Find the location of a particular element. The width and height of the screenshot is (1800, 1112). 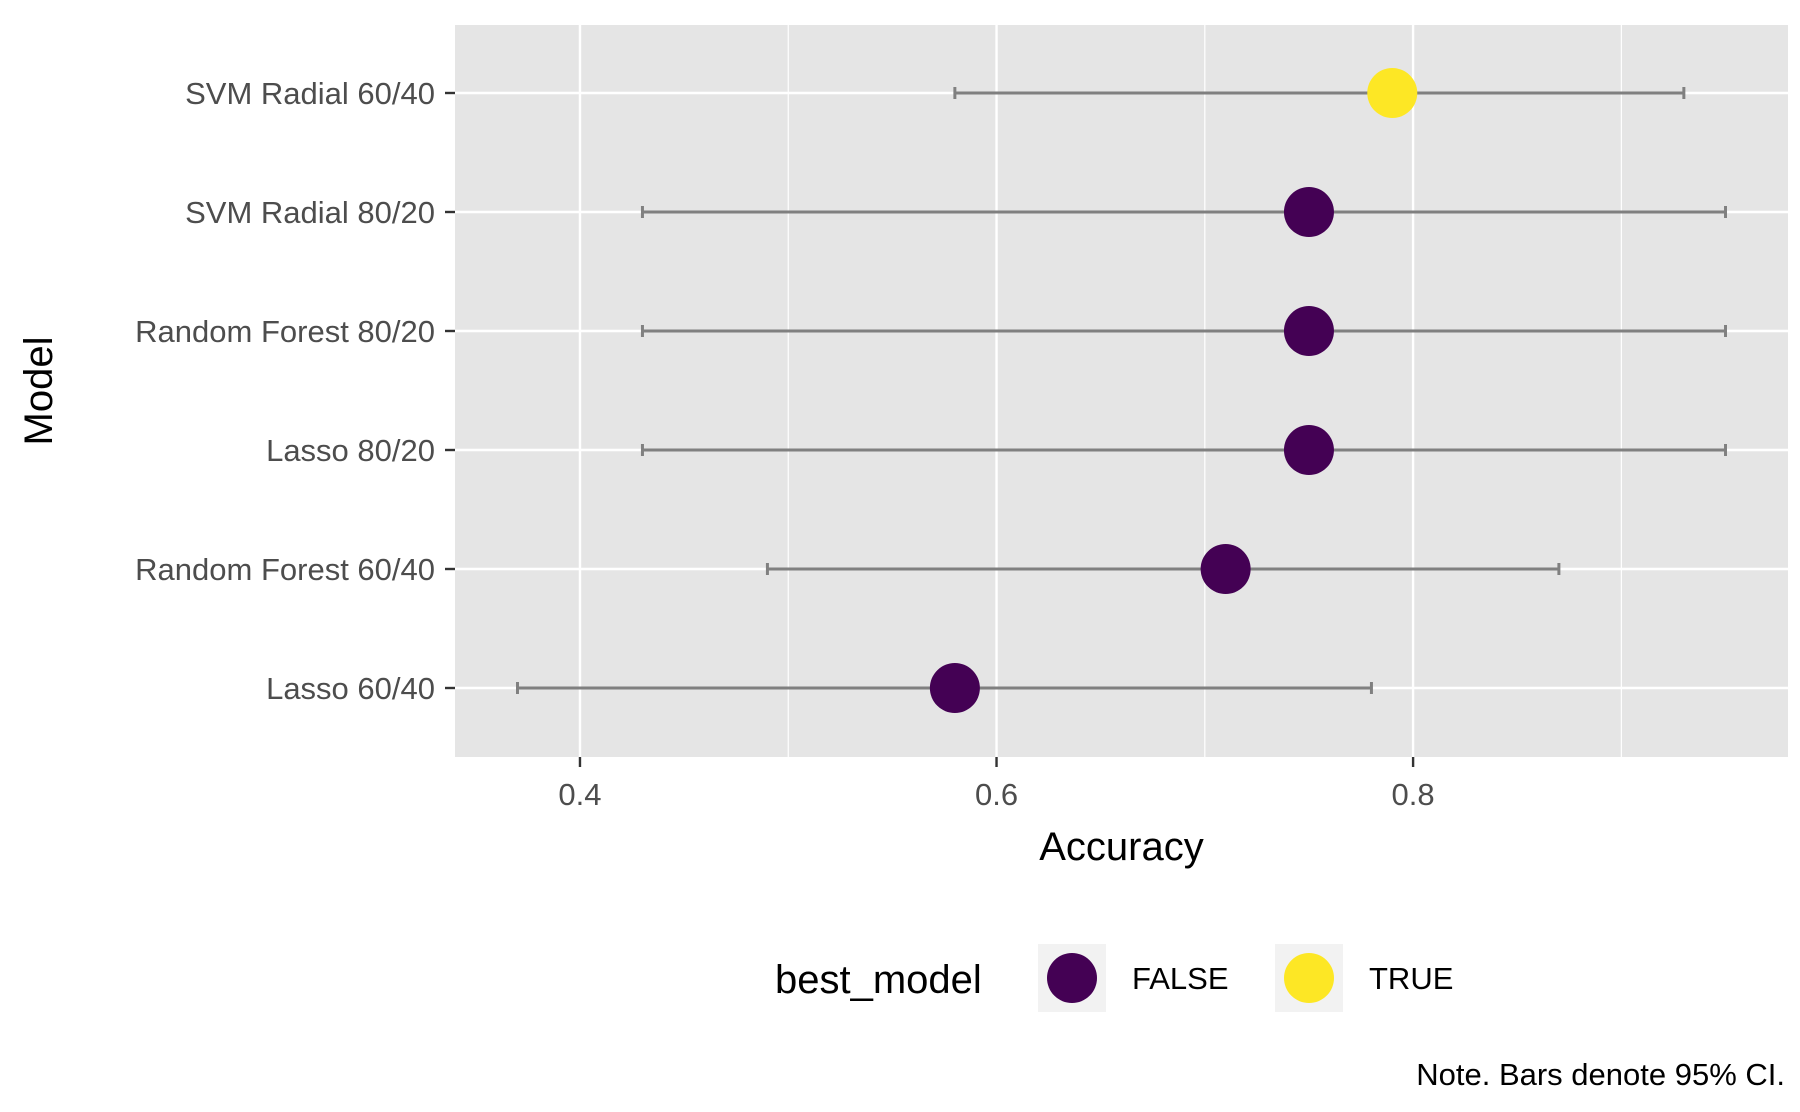

y-tick-label: SVM Radial 60/40 is located at coordinates (310, 93).